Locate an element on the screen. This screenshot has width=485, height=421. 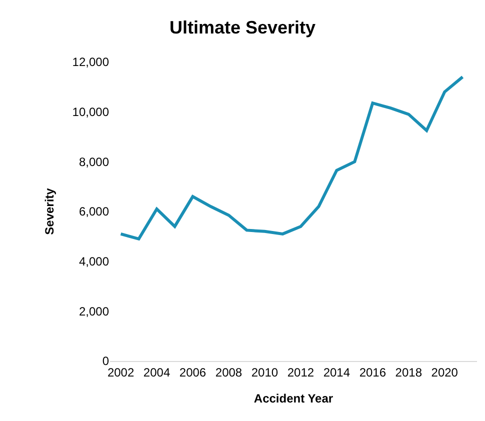
x-tick-label: 2002 is located at coordinates (120, 372).